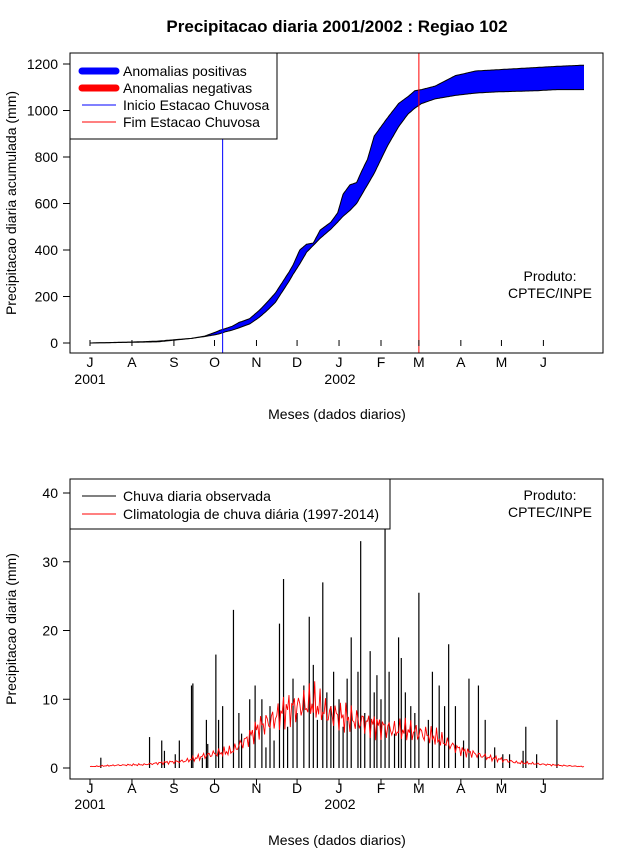 The width and height of the screenshot is (640, 850). What do you see at coordinates (50, 562) in the screenshot?
I see `y-tick-label: 30` at bounding box center [50, 562].